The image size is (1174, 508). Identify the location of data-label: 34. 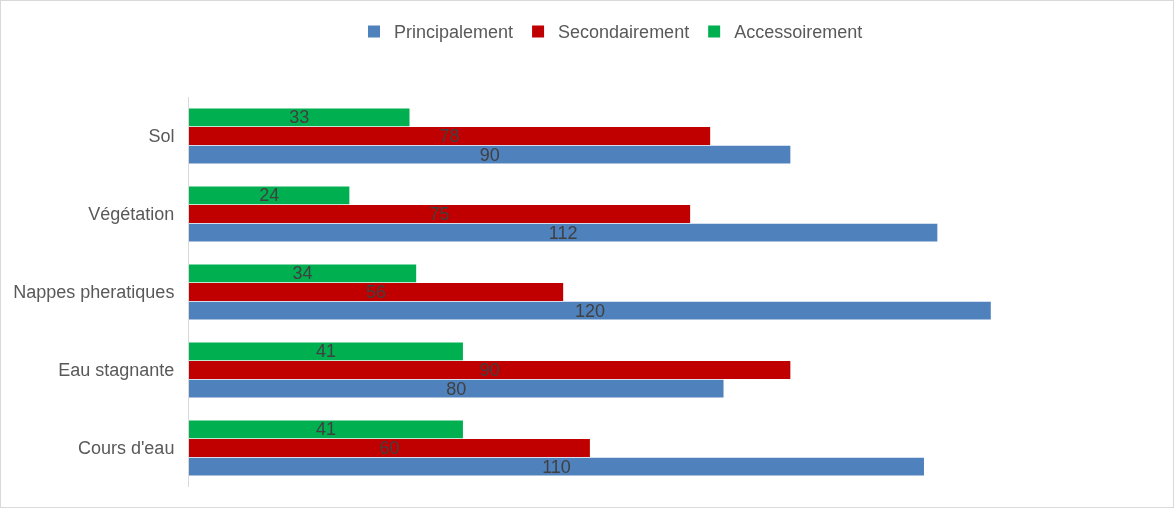
(302, 273).